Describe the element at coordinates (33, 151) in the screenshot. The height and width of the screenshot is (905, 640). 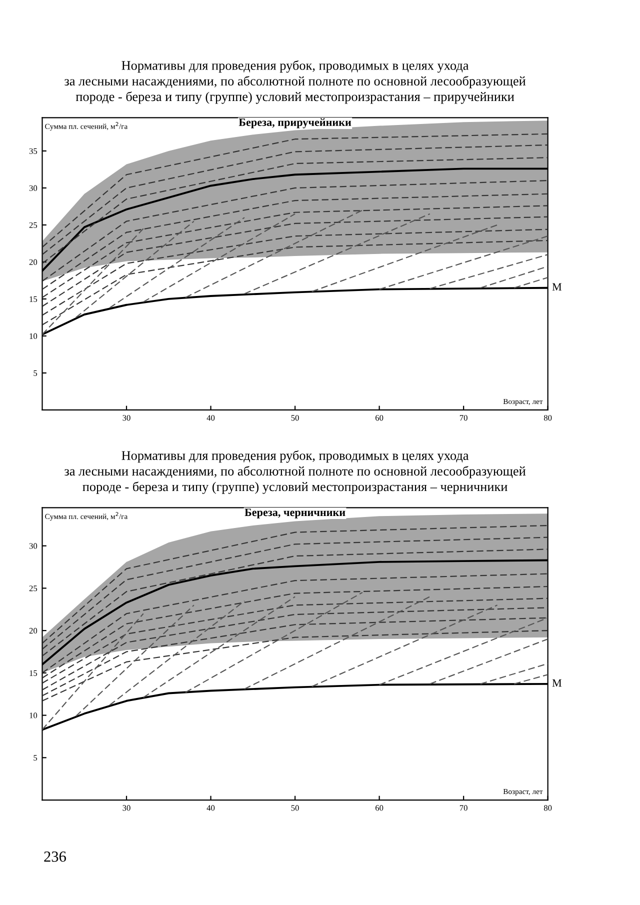
I see `y-tick-label: 35` at that location.